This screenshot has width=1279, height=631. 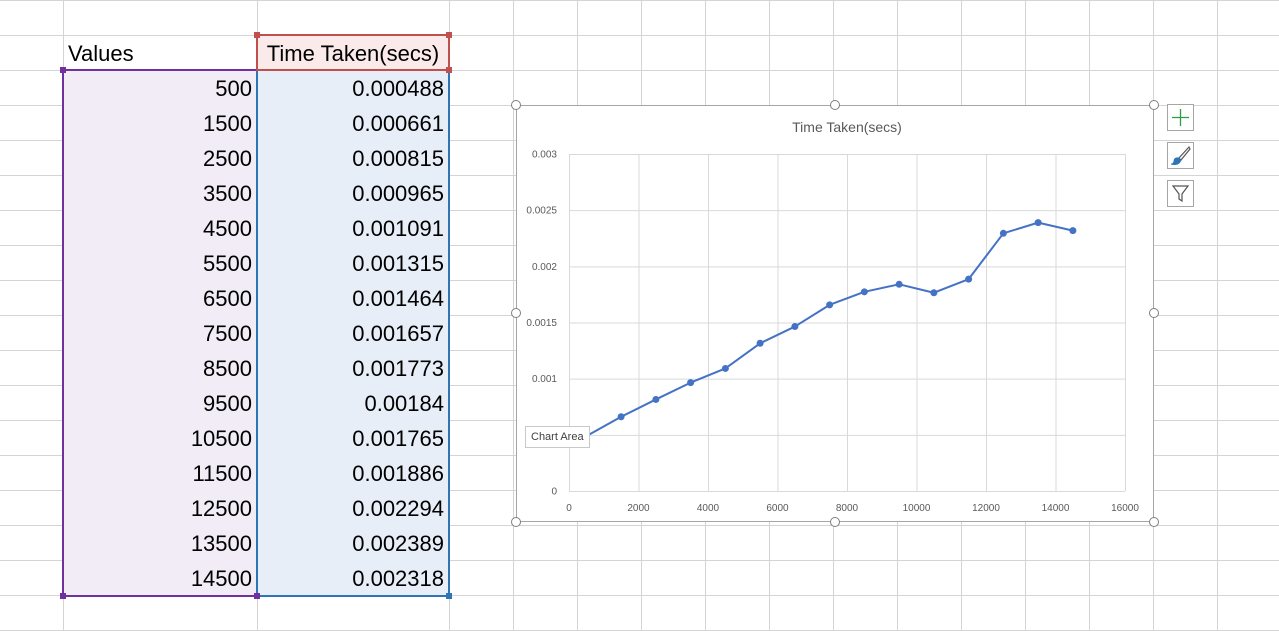 What do you see at coordinates (516, 313) in the screenshot?
I see `chart-resize-handle-ml` at bounding box center [516, 313].